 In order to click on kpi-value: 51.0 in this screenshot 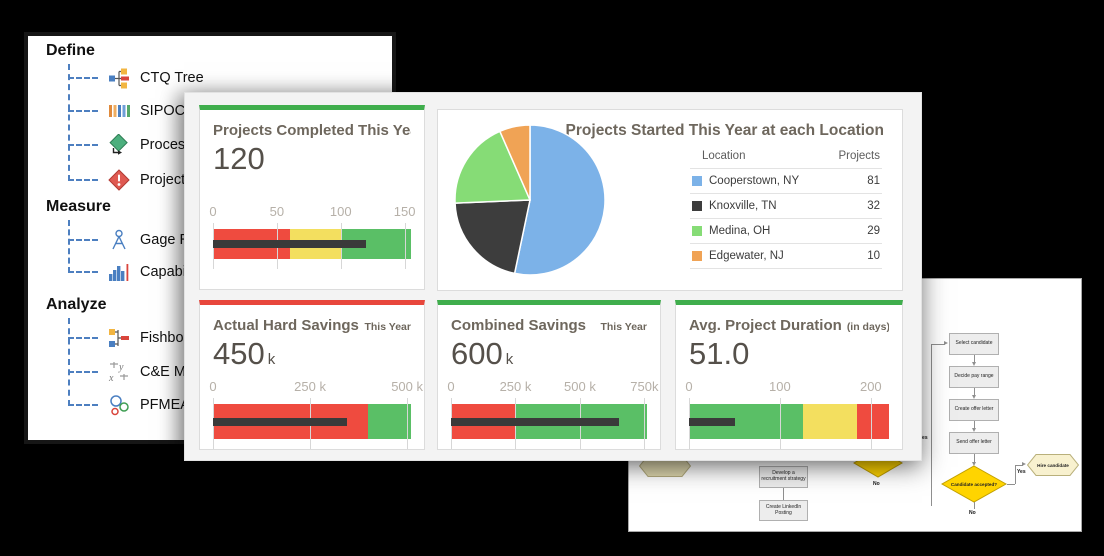, I will do `click(719, 353)`.